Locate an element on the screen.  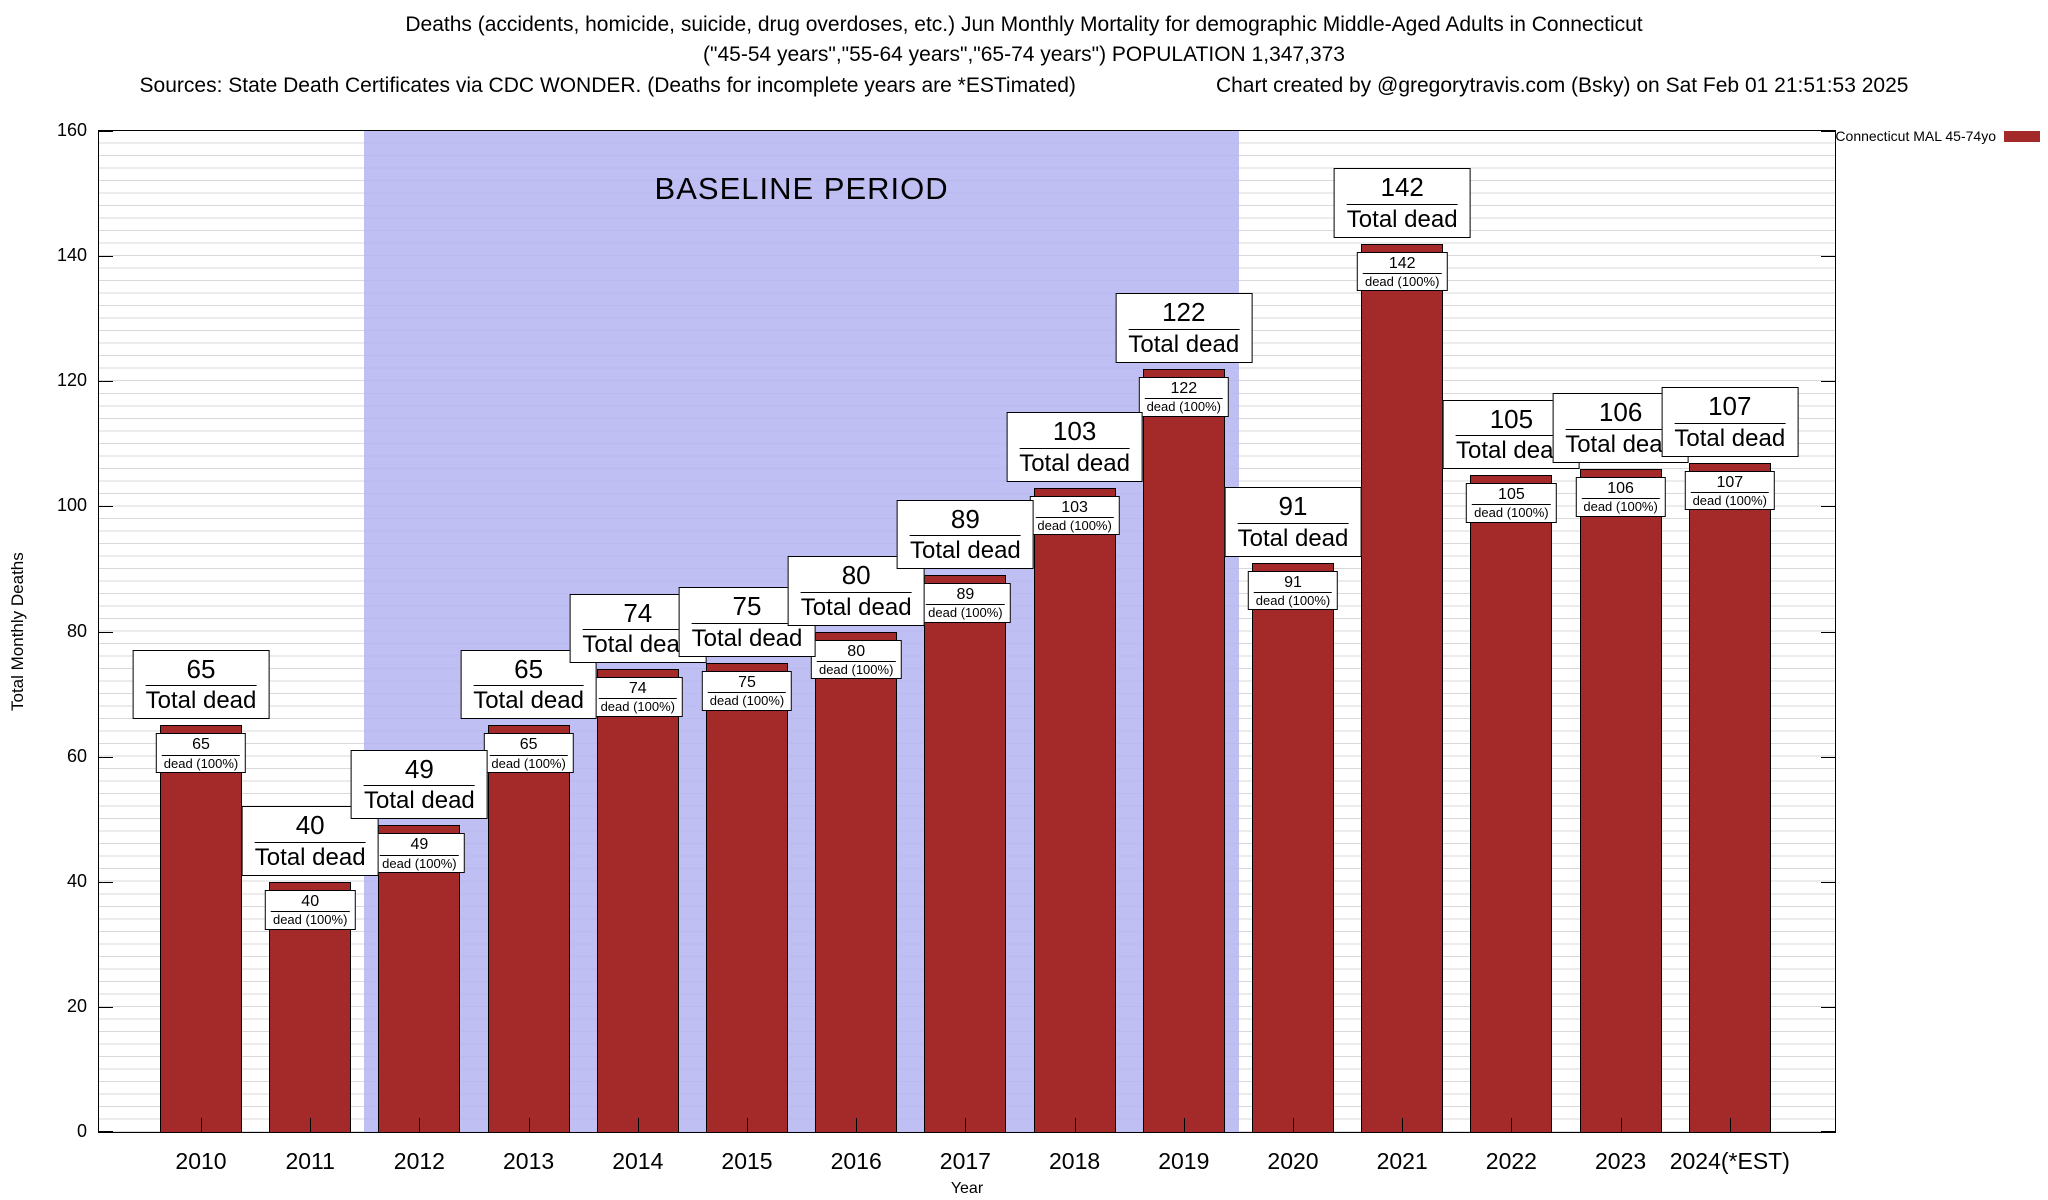
bar-inner-label: 80 dead (100%) is located at coordinates (856, 659).